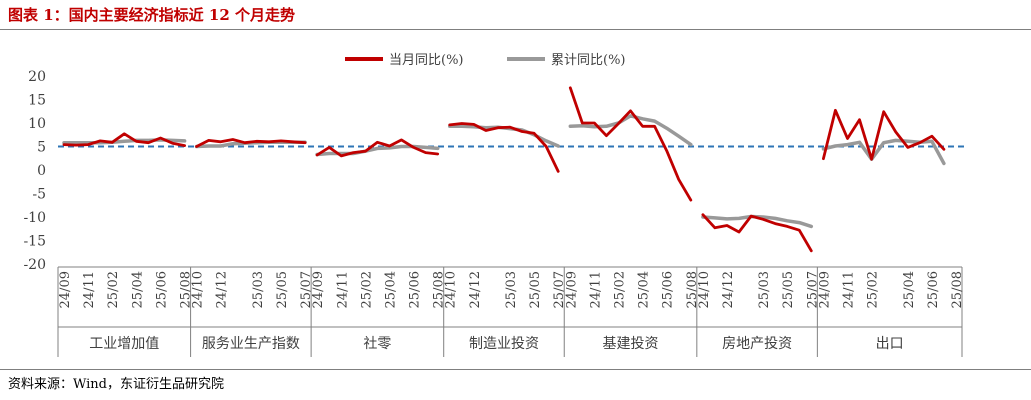  I want to click on legend-label-monthly: 当月同比(%), so click(426, 60).